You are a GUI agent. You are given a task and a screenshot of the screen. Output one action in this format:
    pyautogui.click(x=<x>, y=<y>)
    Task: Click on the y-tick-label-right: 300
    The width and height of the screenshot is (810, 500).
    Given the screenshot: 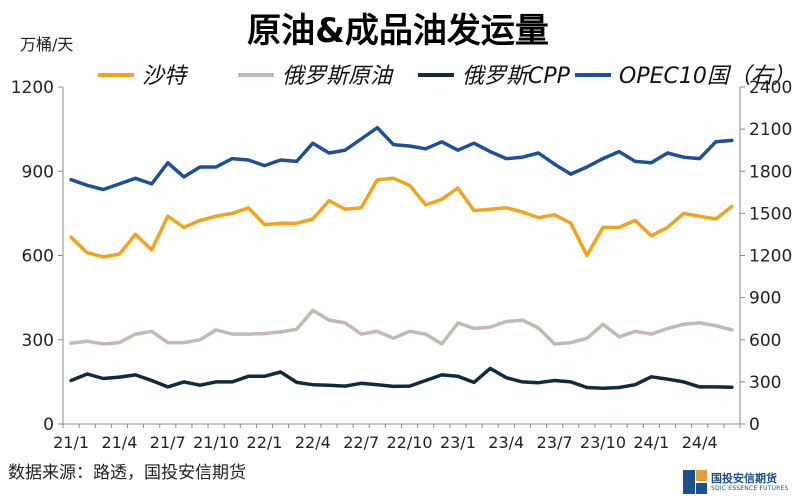 What is the action you would take?
    pyautogui.click(x=765, y=383)
    